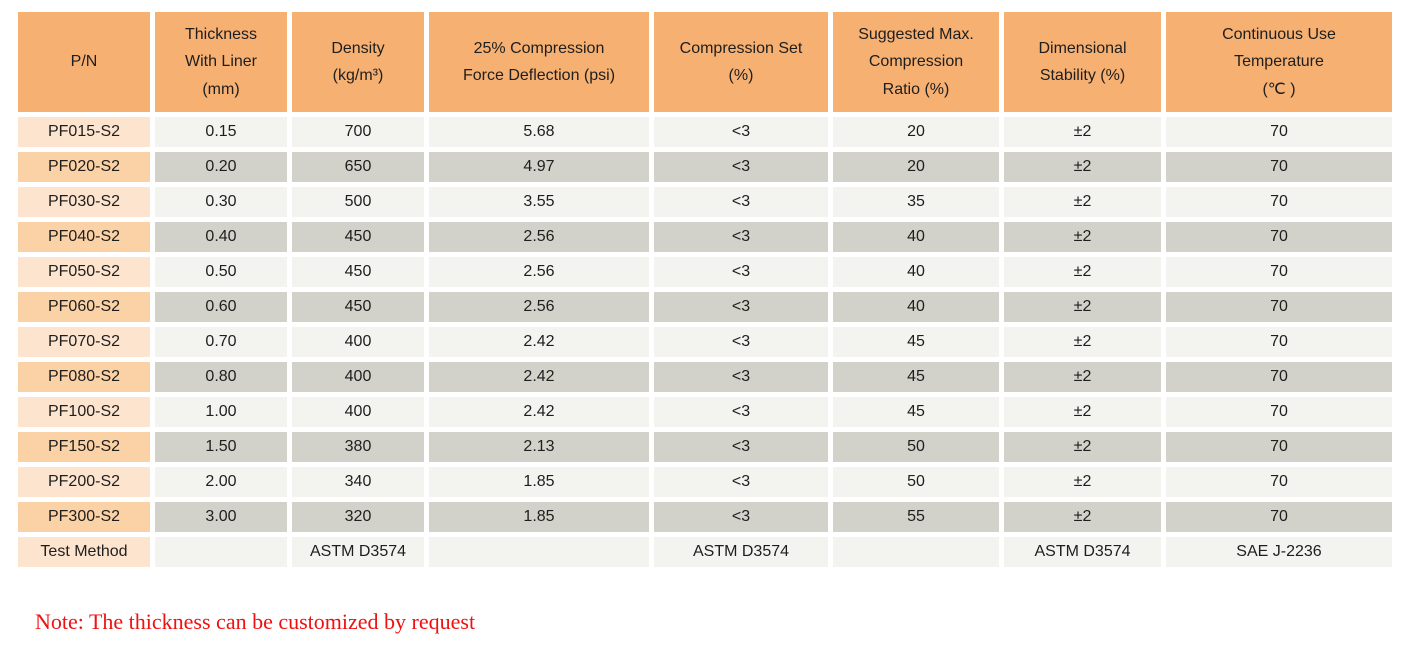 This screenshot has width=1406, height=650. Describe the element at coordinates (916, 552) in the screenshot. I see `cell-ratio` at that location.